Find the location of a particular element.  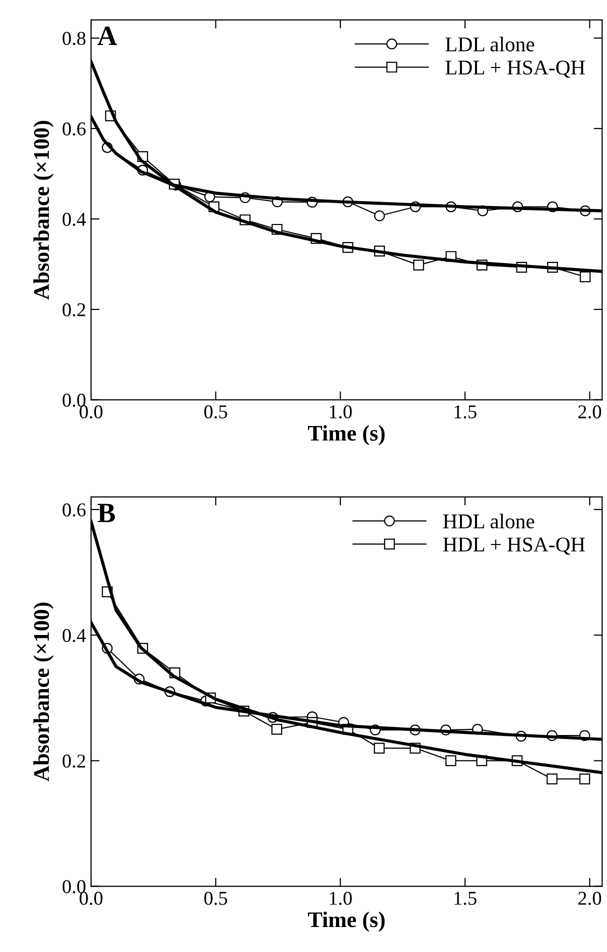

annotation: B is located at coordinates (106, 513).